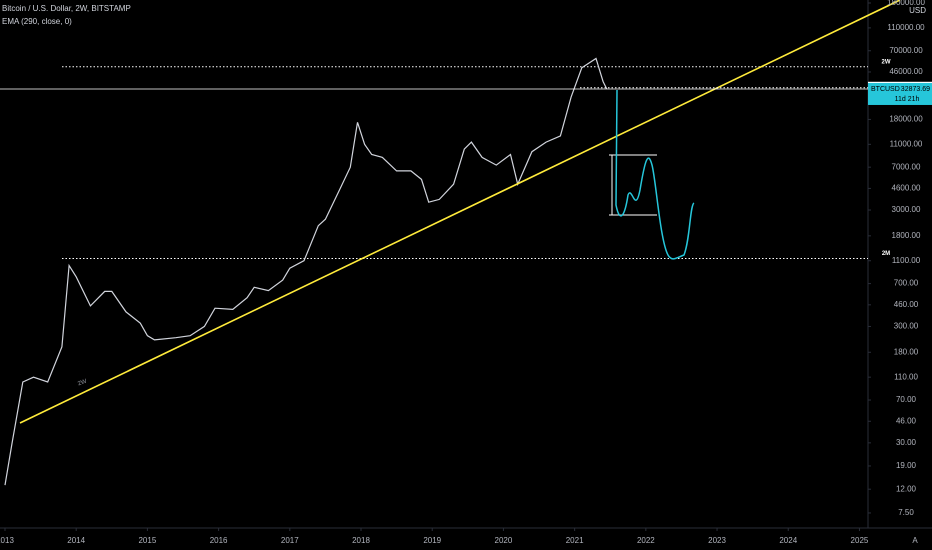 The height and width of the screenshot is (550, 932). Describe the element at coordinates (906, 188) in the screenshot. I see `y-tick-label: 4600.00` at that location.